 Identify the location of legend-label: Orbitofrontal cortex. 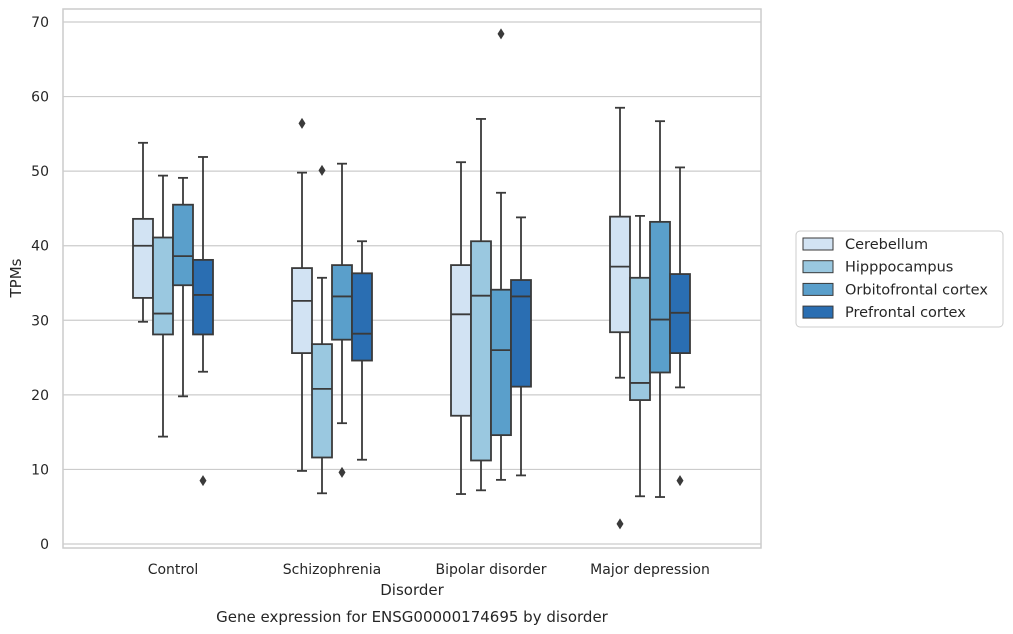
(916, 290).